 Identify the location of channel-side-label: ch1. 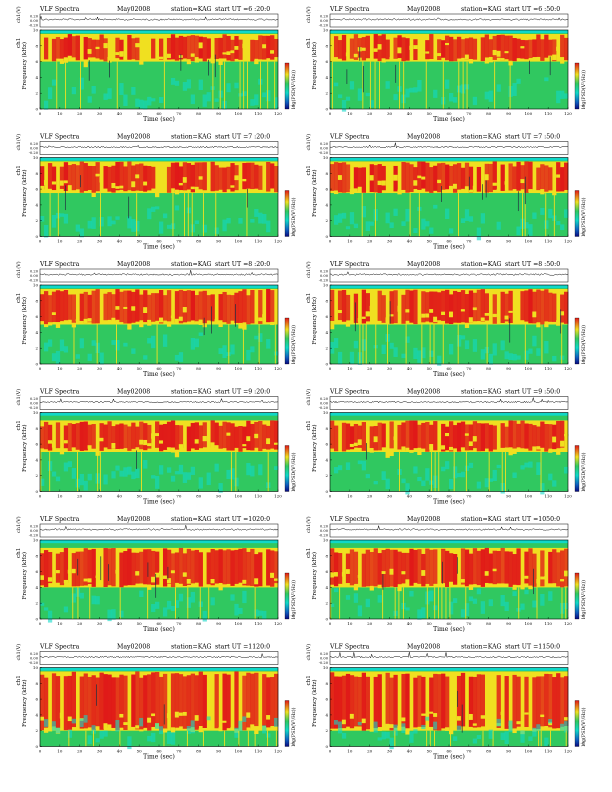
(19, 298).